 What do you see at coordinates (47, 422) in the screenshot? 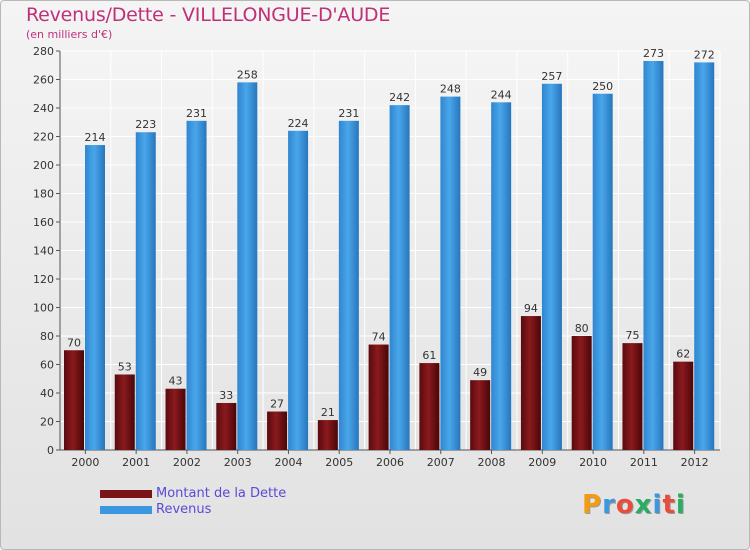
I see `y-tick-label: 20` at bounding box center [47, 422].